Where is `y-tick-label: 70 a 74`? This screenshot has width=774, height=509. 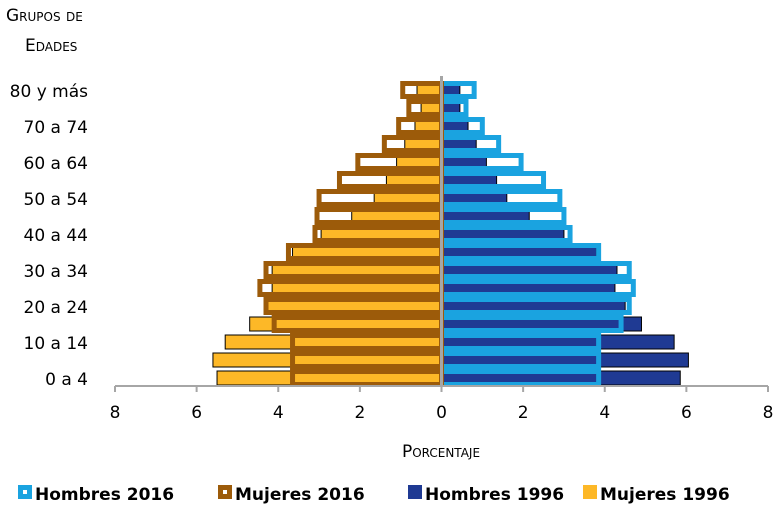
y-tick-label: 70 a 74 is located at coordinates (56, 128).